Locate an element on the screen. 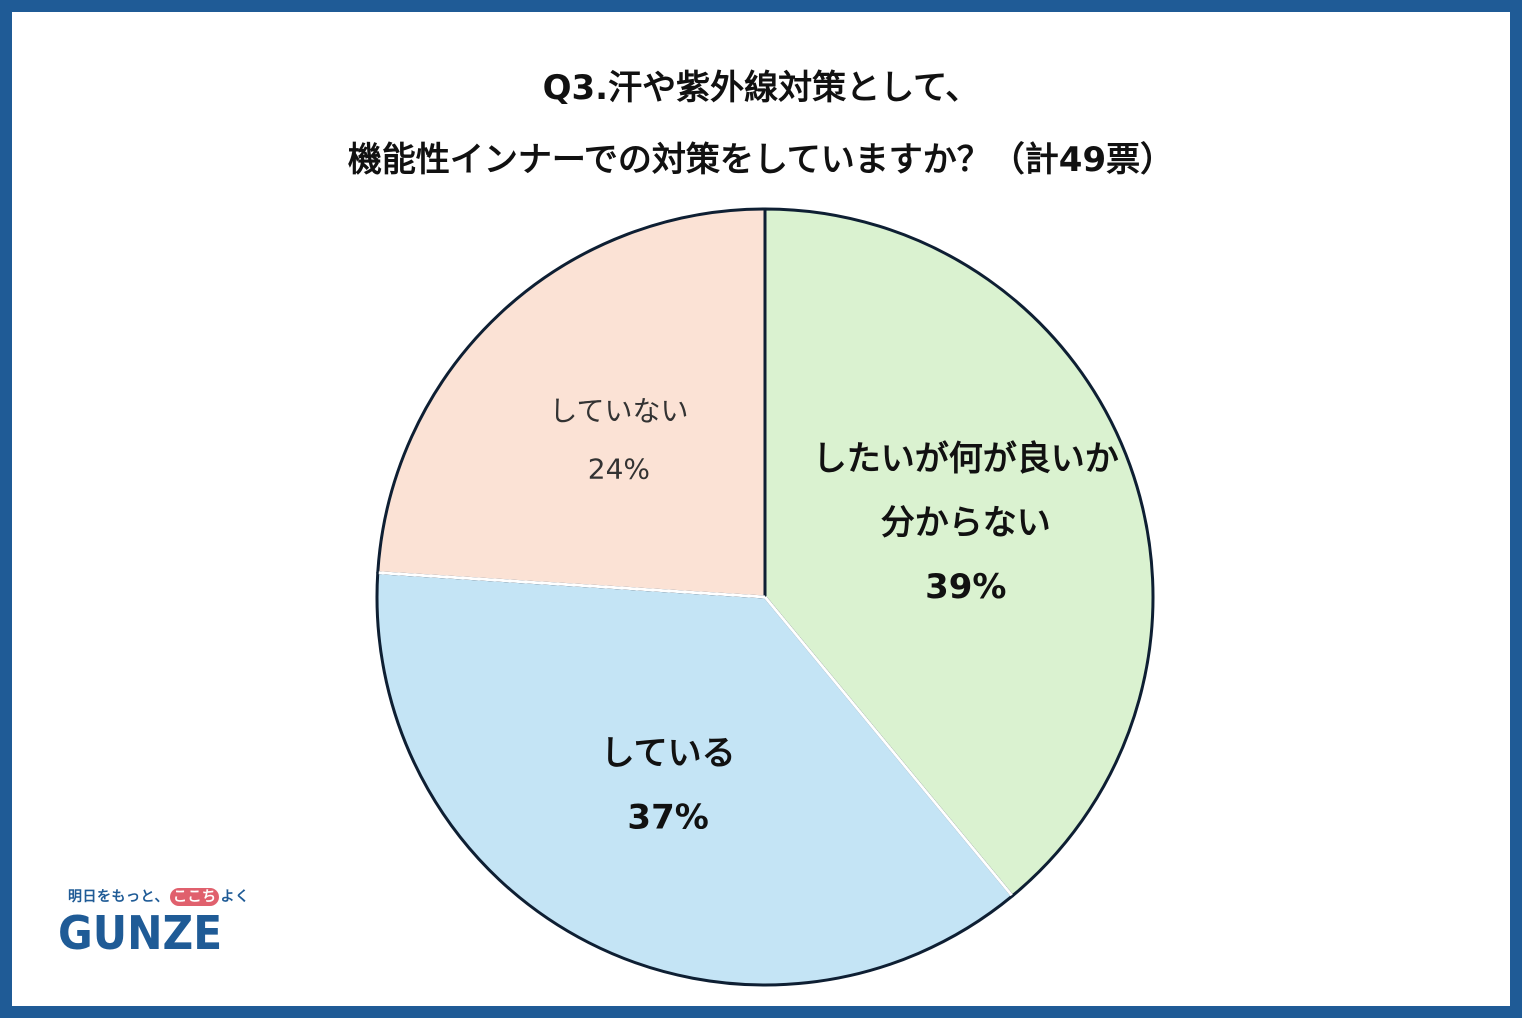  logo-tagline: 明日をもっと、 ここち よく is located at coordinates (158, 896).